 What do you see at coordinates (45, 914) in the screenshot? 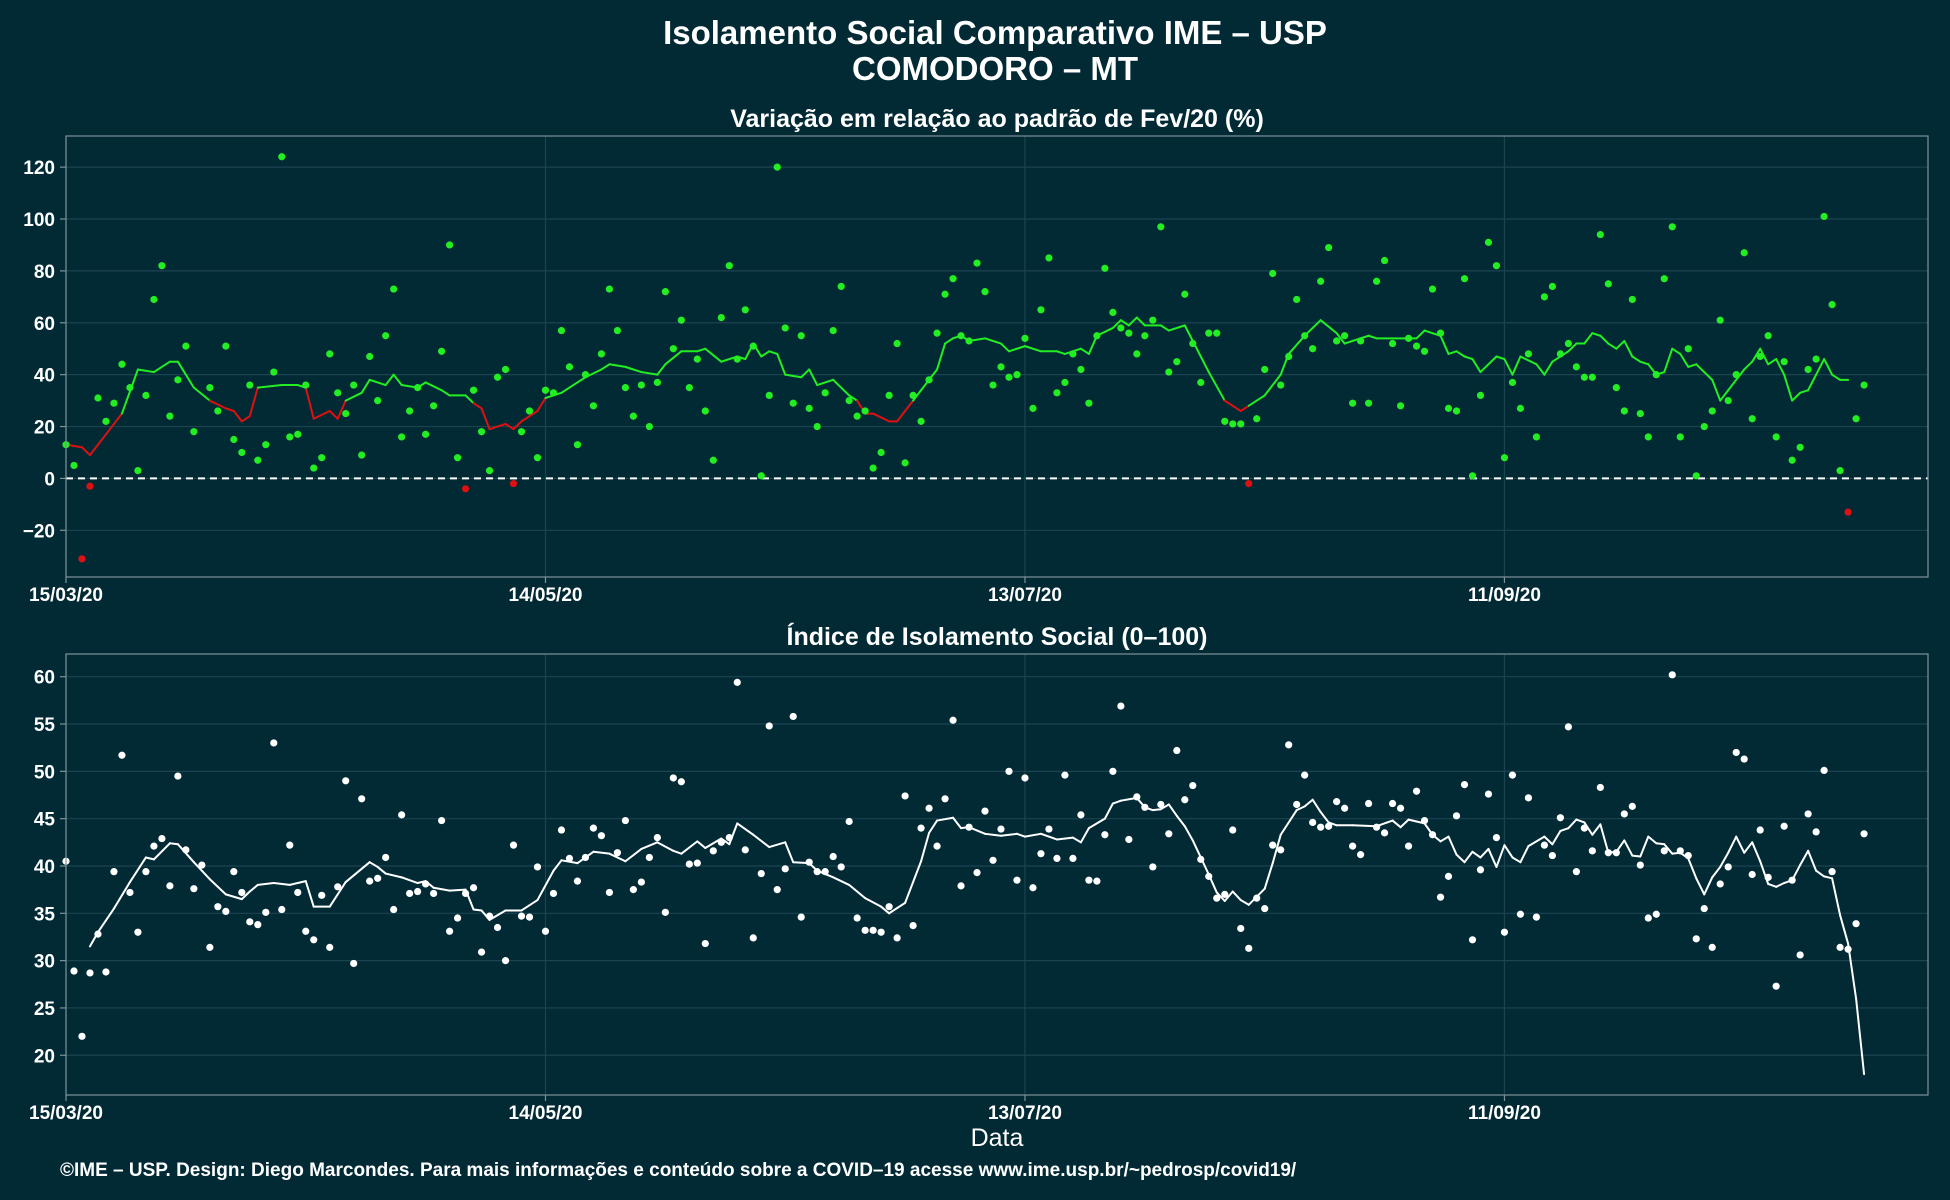
I see `y-tick-label: 35` at bounding box center [45, 914].